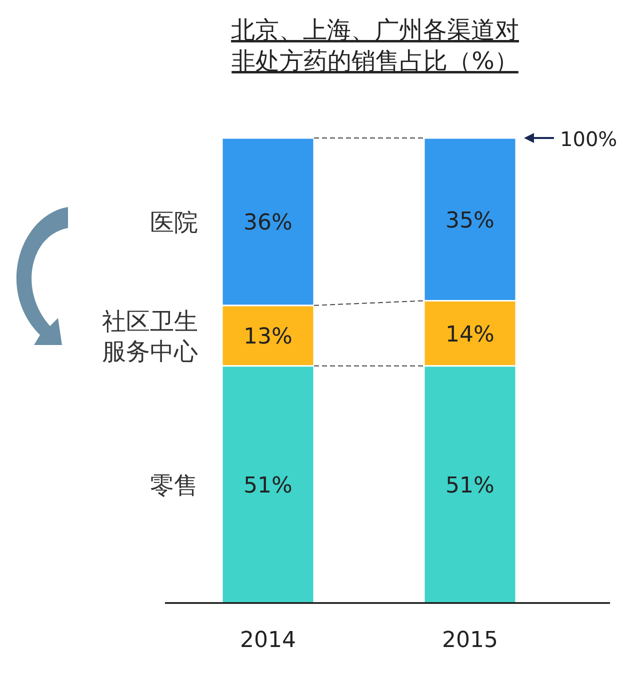 The height and width of the screenshot is (674, 640). What do you see at coordinates (174, 222) in the screenshot?
I see `series-label: 医院` at bounding box center [174, 222].